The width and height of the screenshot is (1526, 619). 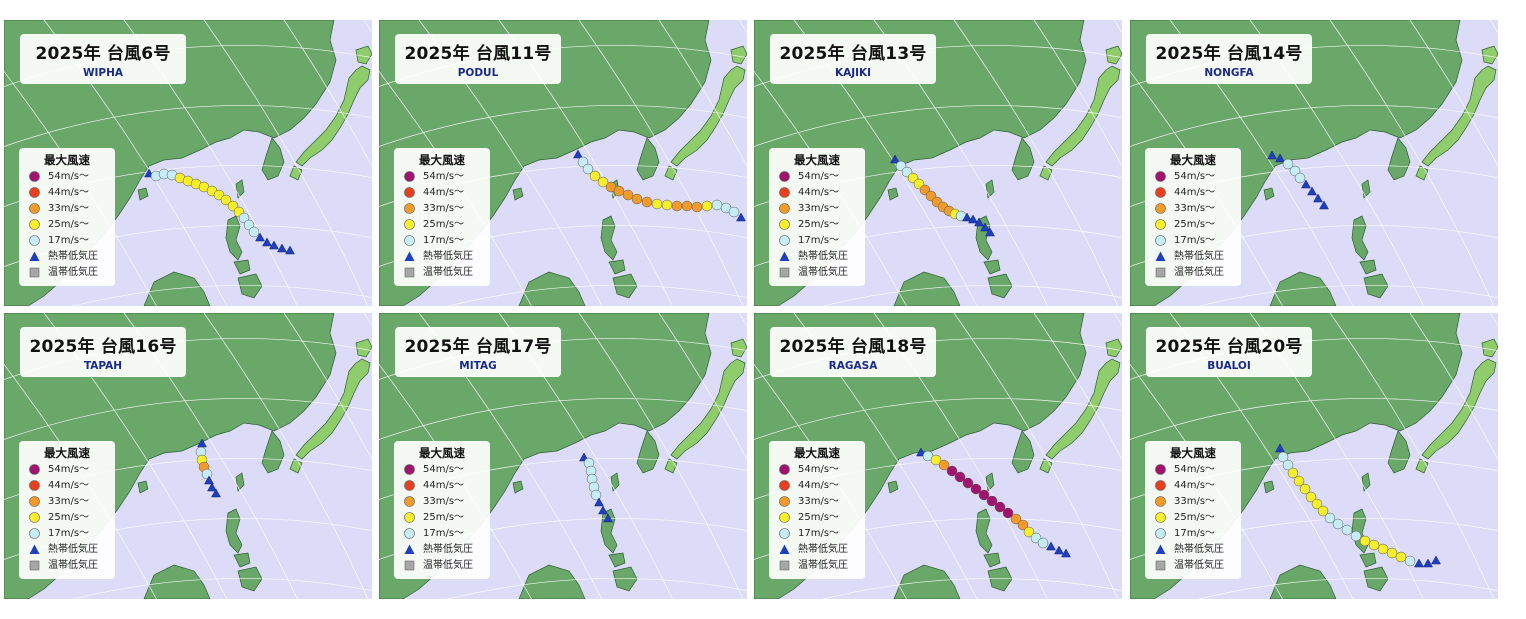 I want to click on legend-square-icon, so click(x=1160, y=272).